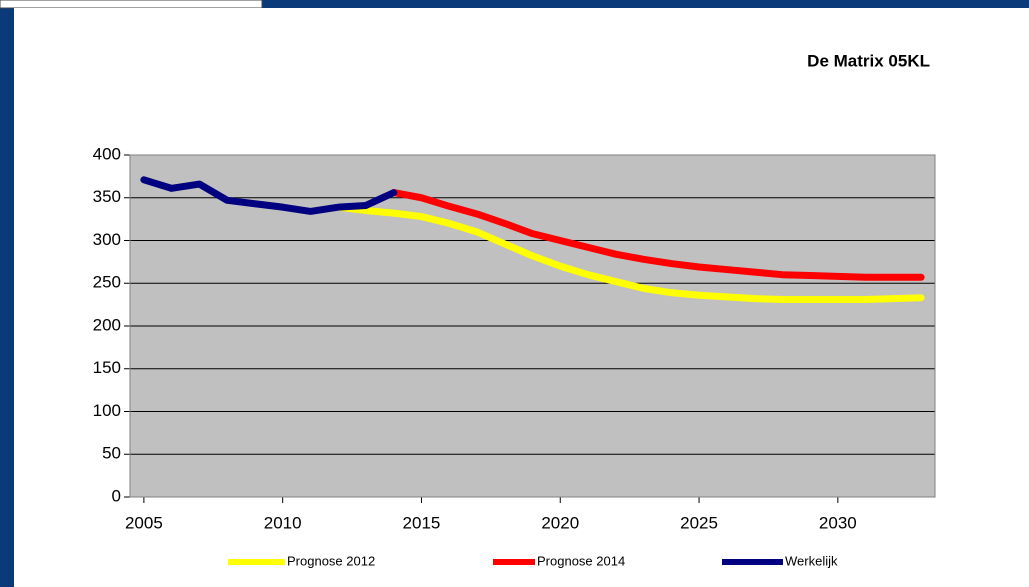  I want to click on y-tick-label: 250, so click(107, 282).